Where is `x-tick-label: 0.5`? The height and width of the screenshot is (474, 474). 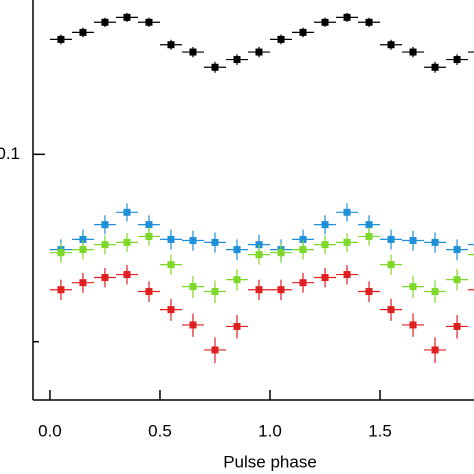 x-tick-label: 0.5 is located at coordinates (160, 430).